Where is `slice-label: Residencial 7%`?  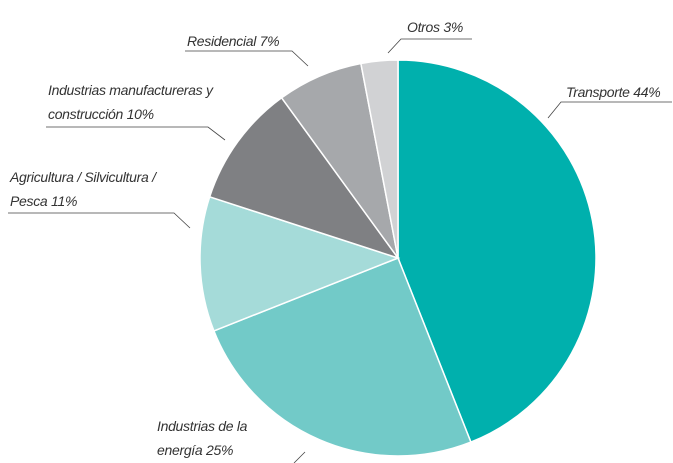
slice-label: Residencial 7% is located at coordinates (233, 41).